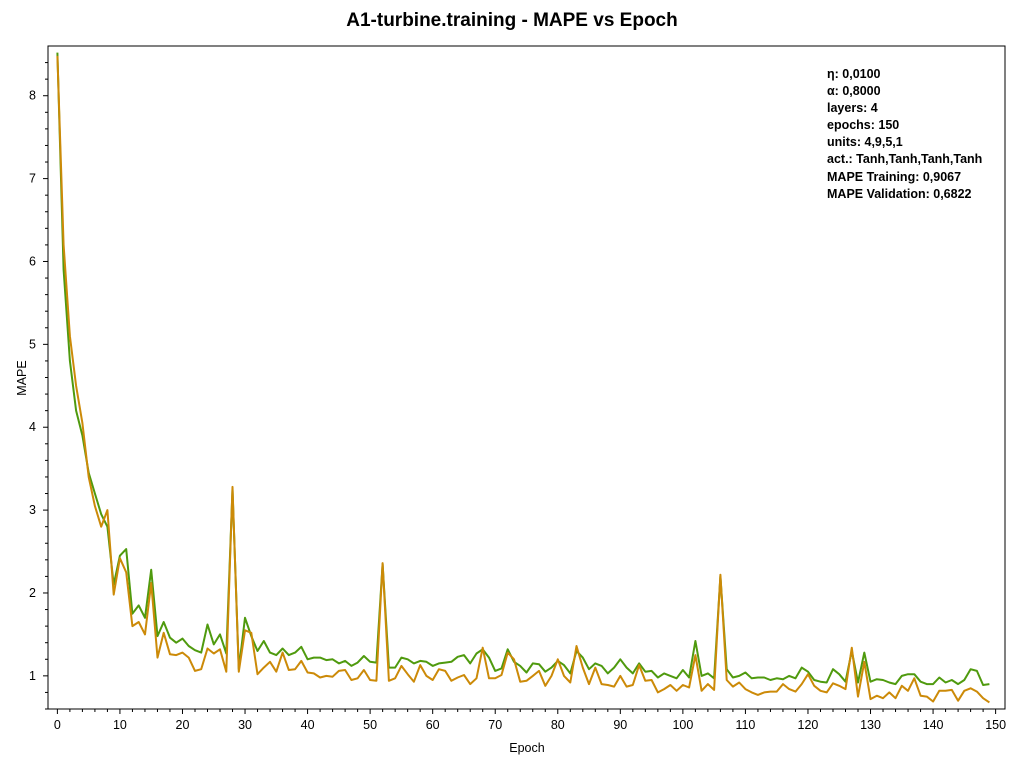 Image resolution: width=1024 pixels, height=768 pixels. Describe the element at coordinates (32, 179) in the screenshot. I see `y-tick-label: 7` at that location.